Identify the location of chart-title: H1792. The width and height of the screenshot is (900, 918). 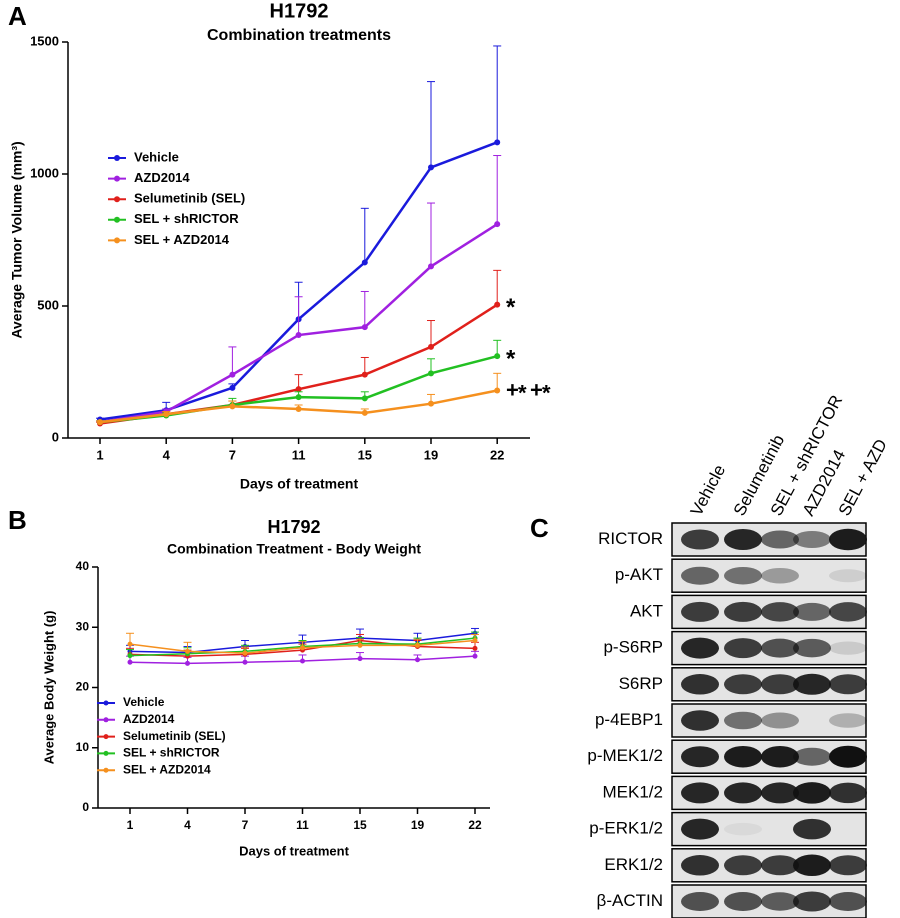
(293, 527).